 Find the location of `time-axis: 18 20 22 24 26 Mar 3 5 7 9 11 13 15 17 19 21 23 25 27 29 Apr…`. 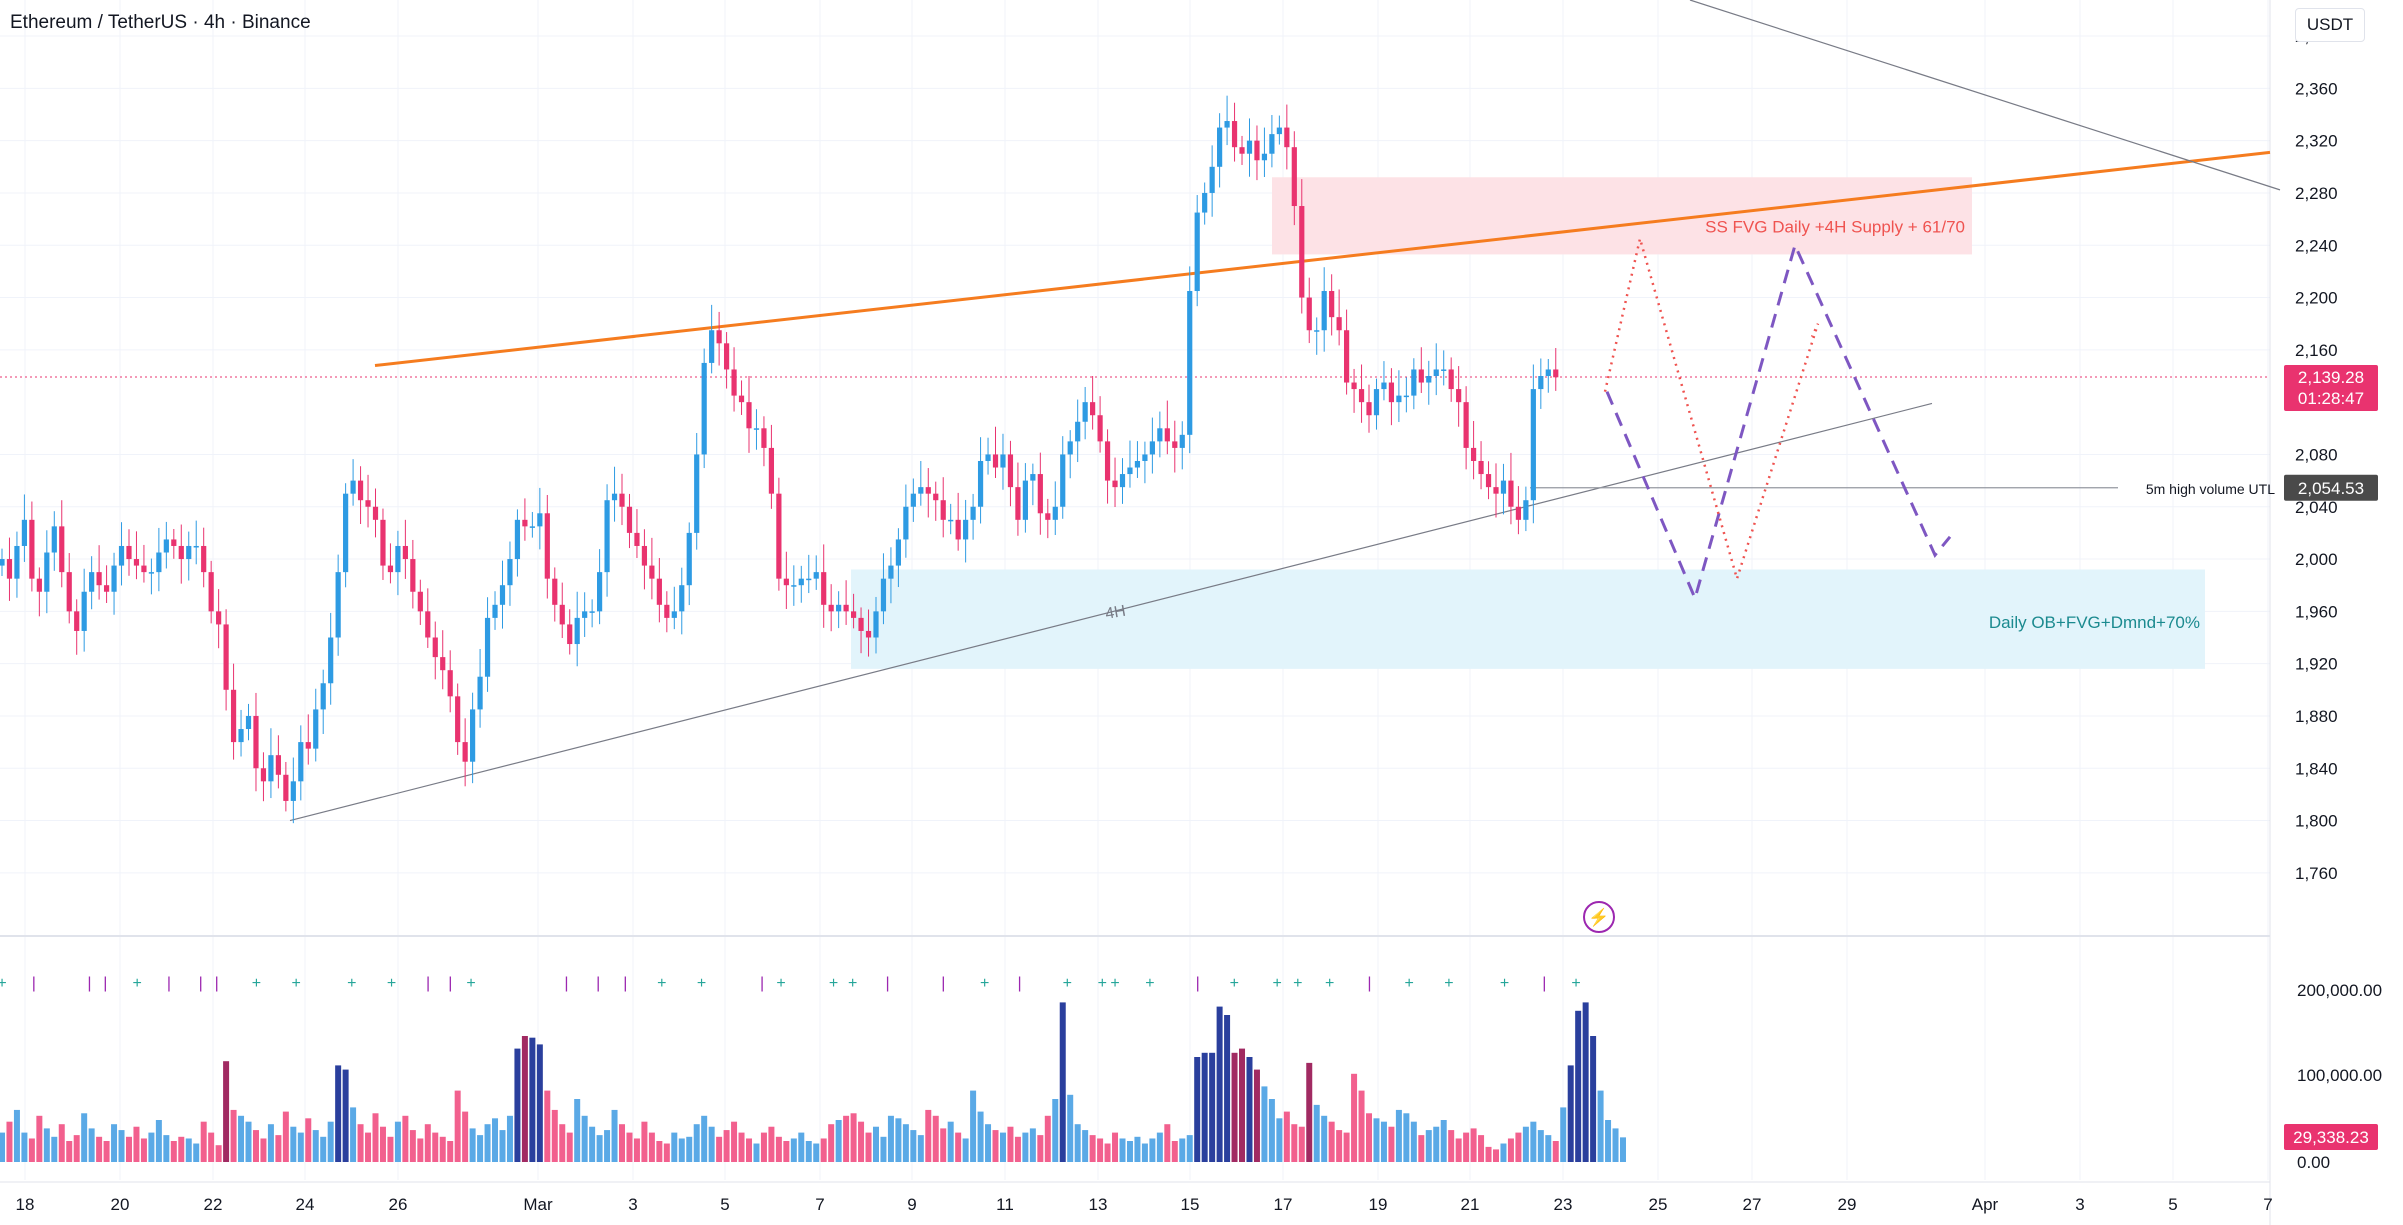

time-axis: 18 20 22 24 26 Mar 3 5 7 9 11 13 15 17 19 21 23 25 27 29 Apr… is located at coordinates (1144, 1204).